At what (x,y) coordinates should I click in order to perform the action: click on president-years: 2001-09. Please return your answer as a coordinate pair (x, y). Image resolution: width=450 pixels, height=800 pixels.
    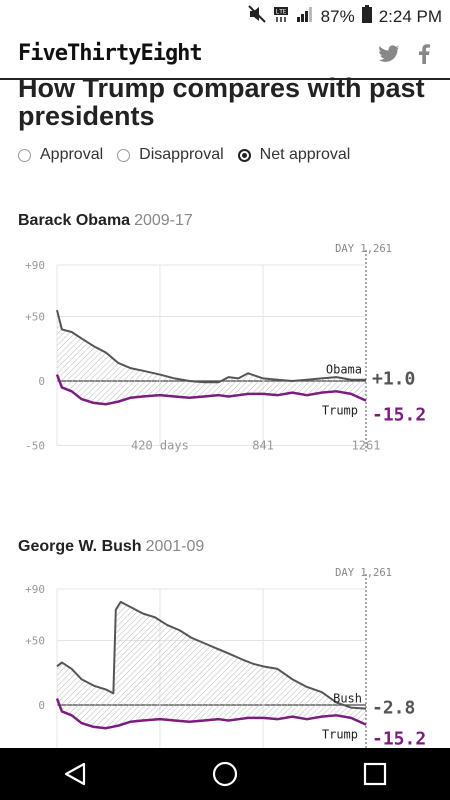
    Looking at the image, I should click on (175, 546).